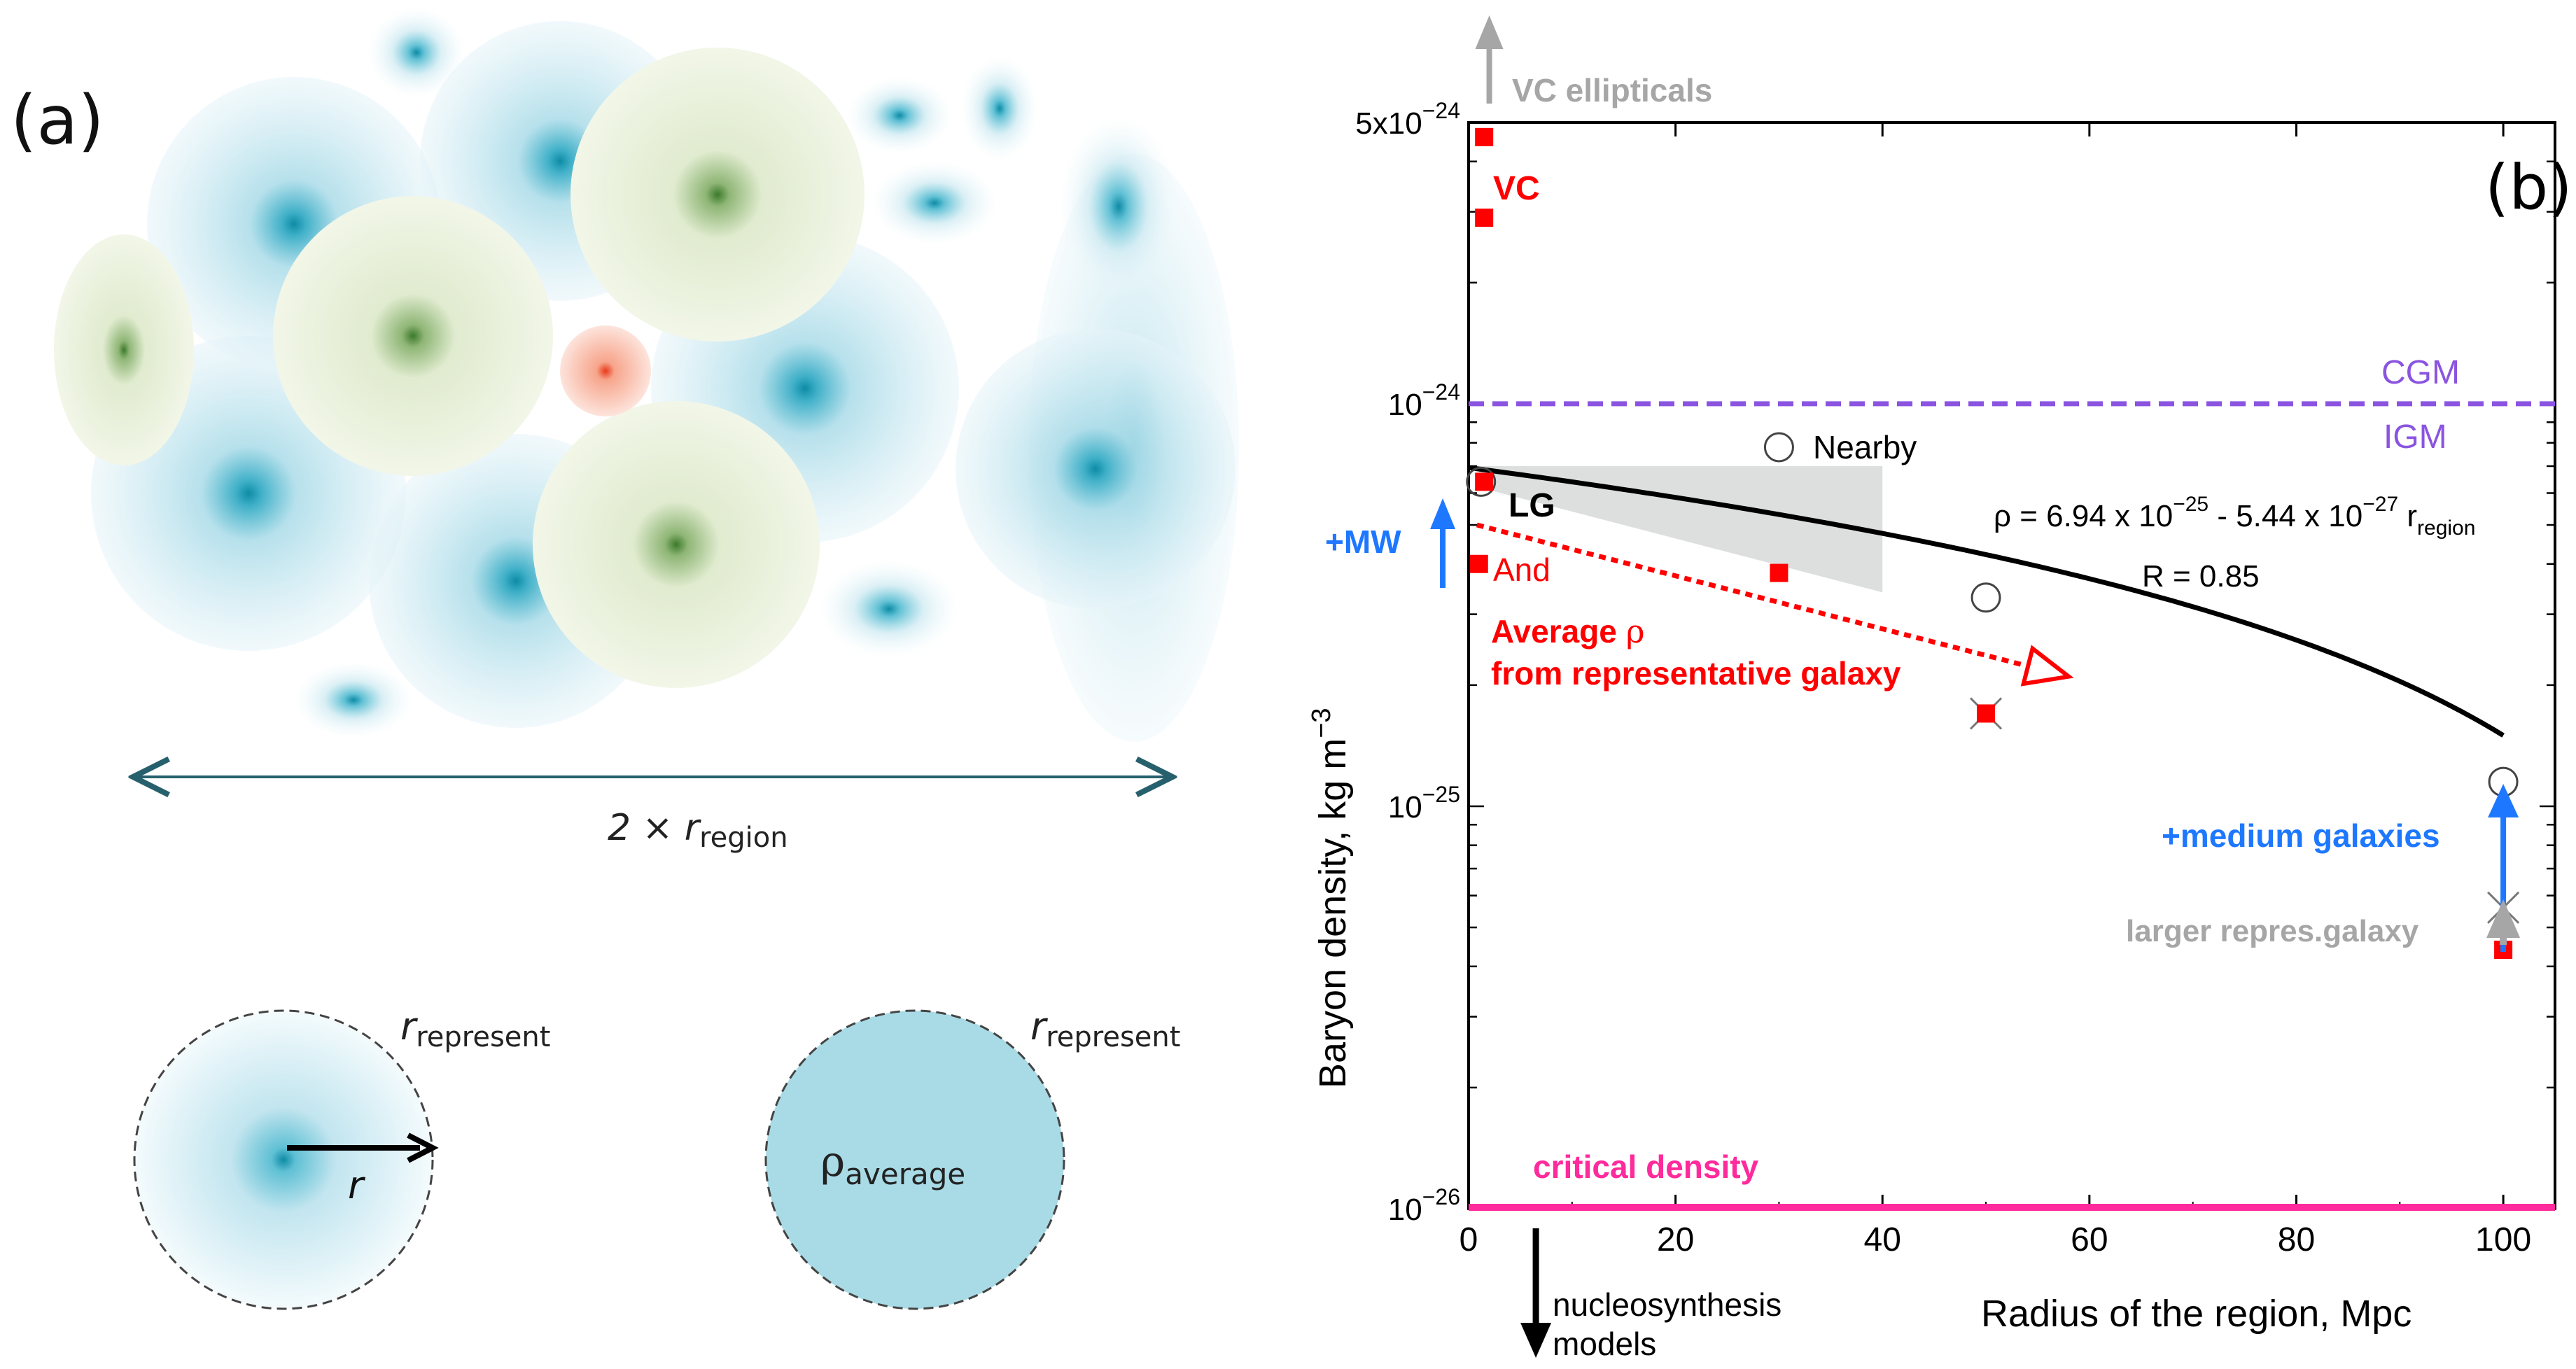 This screenshot has width=2576, height=1369. I want to click on nucleosynthesis-label: nucleosynthesis, so click(1667, 1304).